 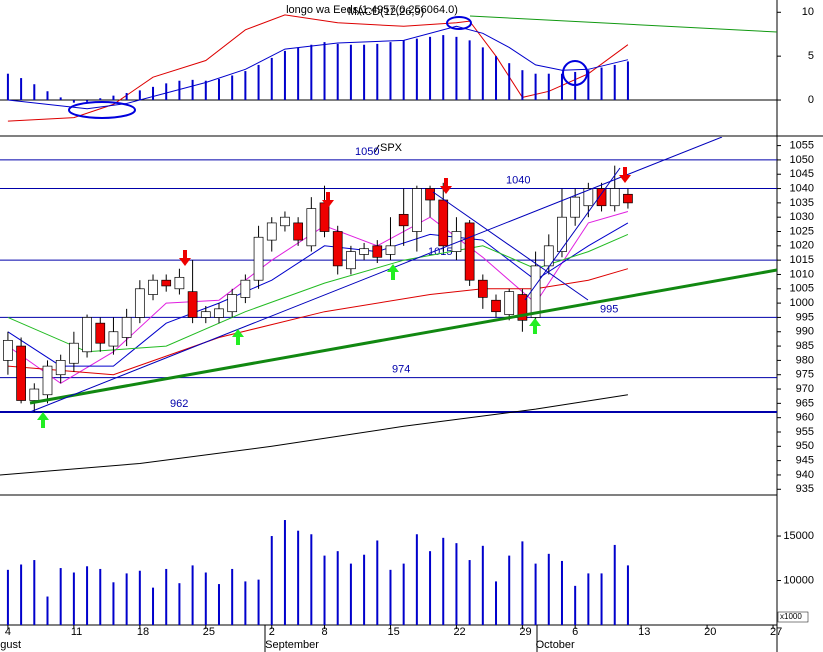 I want to click on x-tick-label: 22, so click(x=459, y=632).